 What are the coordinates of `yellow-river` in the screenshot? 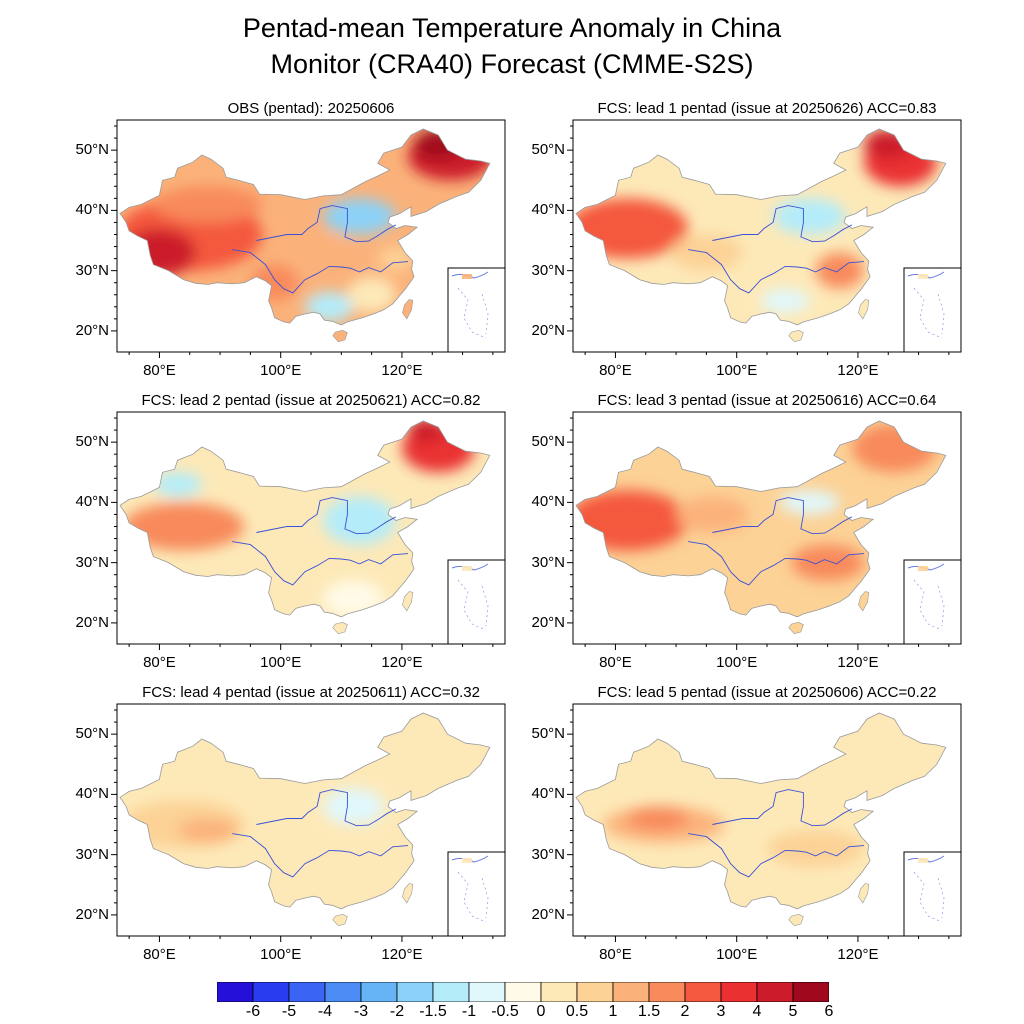 It's located at (326, 224).